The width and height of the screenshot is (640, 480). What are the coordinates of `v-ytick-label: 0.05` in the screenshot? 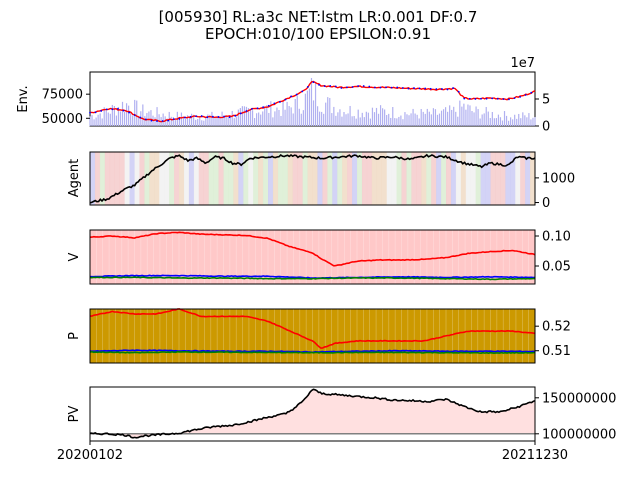 It's located at (556, 267).